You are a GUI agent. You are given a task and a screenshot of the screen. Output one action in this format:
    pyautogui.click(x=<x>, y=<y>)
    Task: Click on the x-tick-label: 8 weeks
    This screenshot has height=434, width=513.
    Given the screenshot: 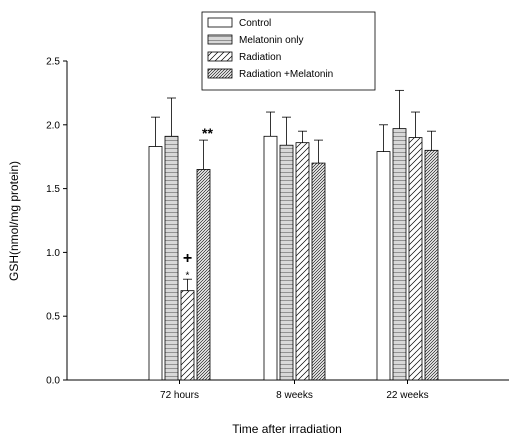 What is the action you would take?
    pyautogui.click(x=294, y=395)
    